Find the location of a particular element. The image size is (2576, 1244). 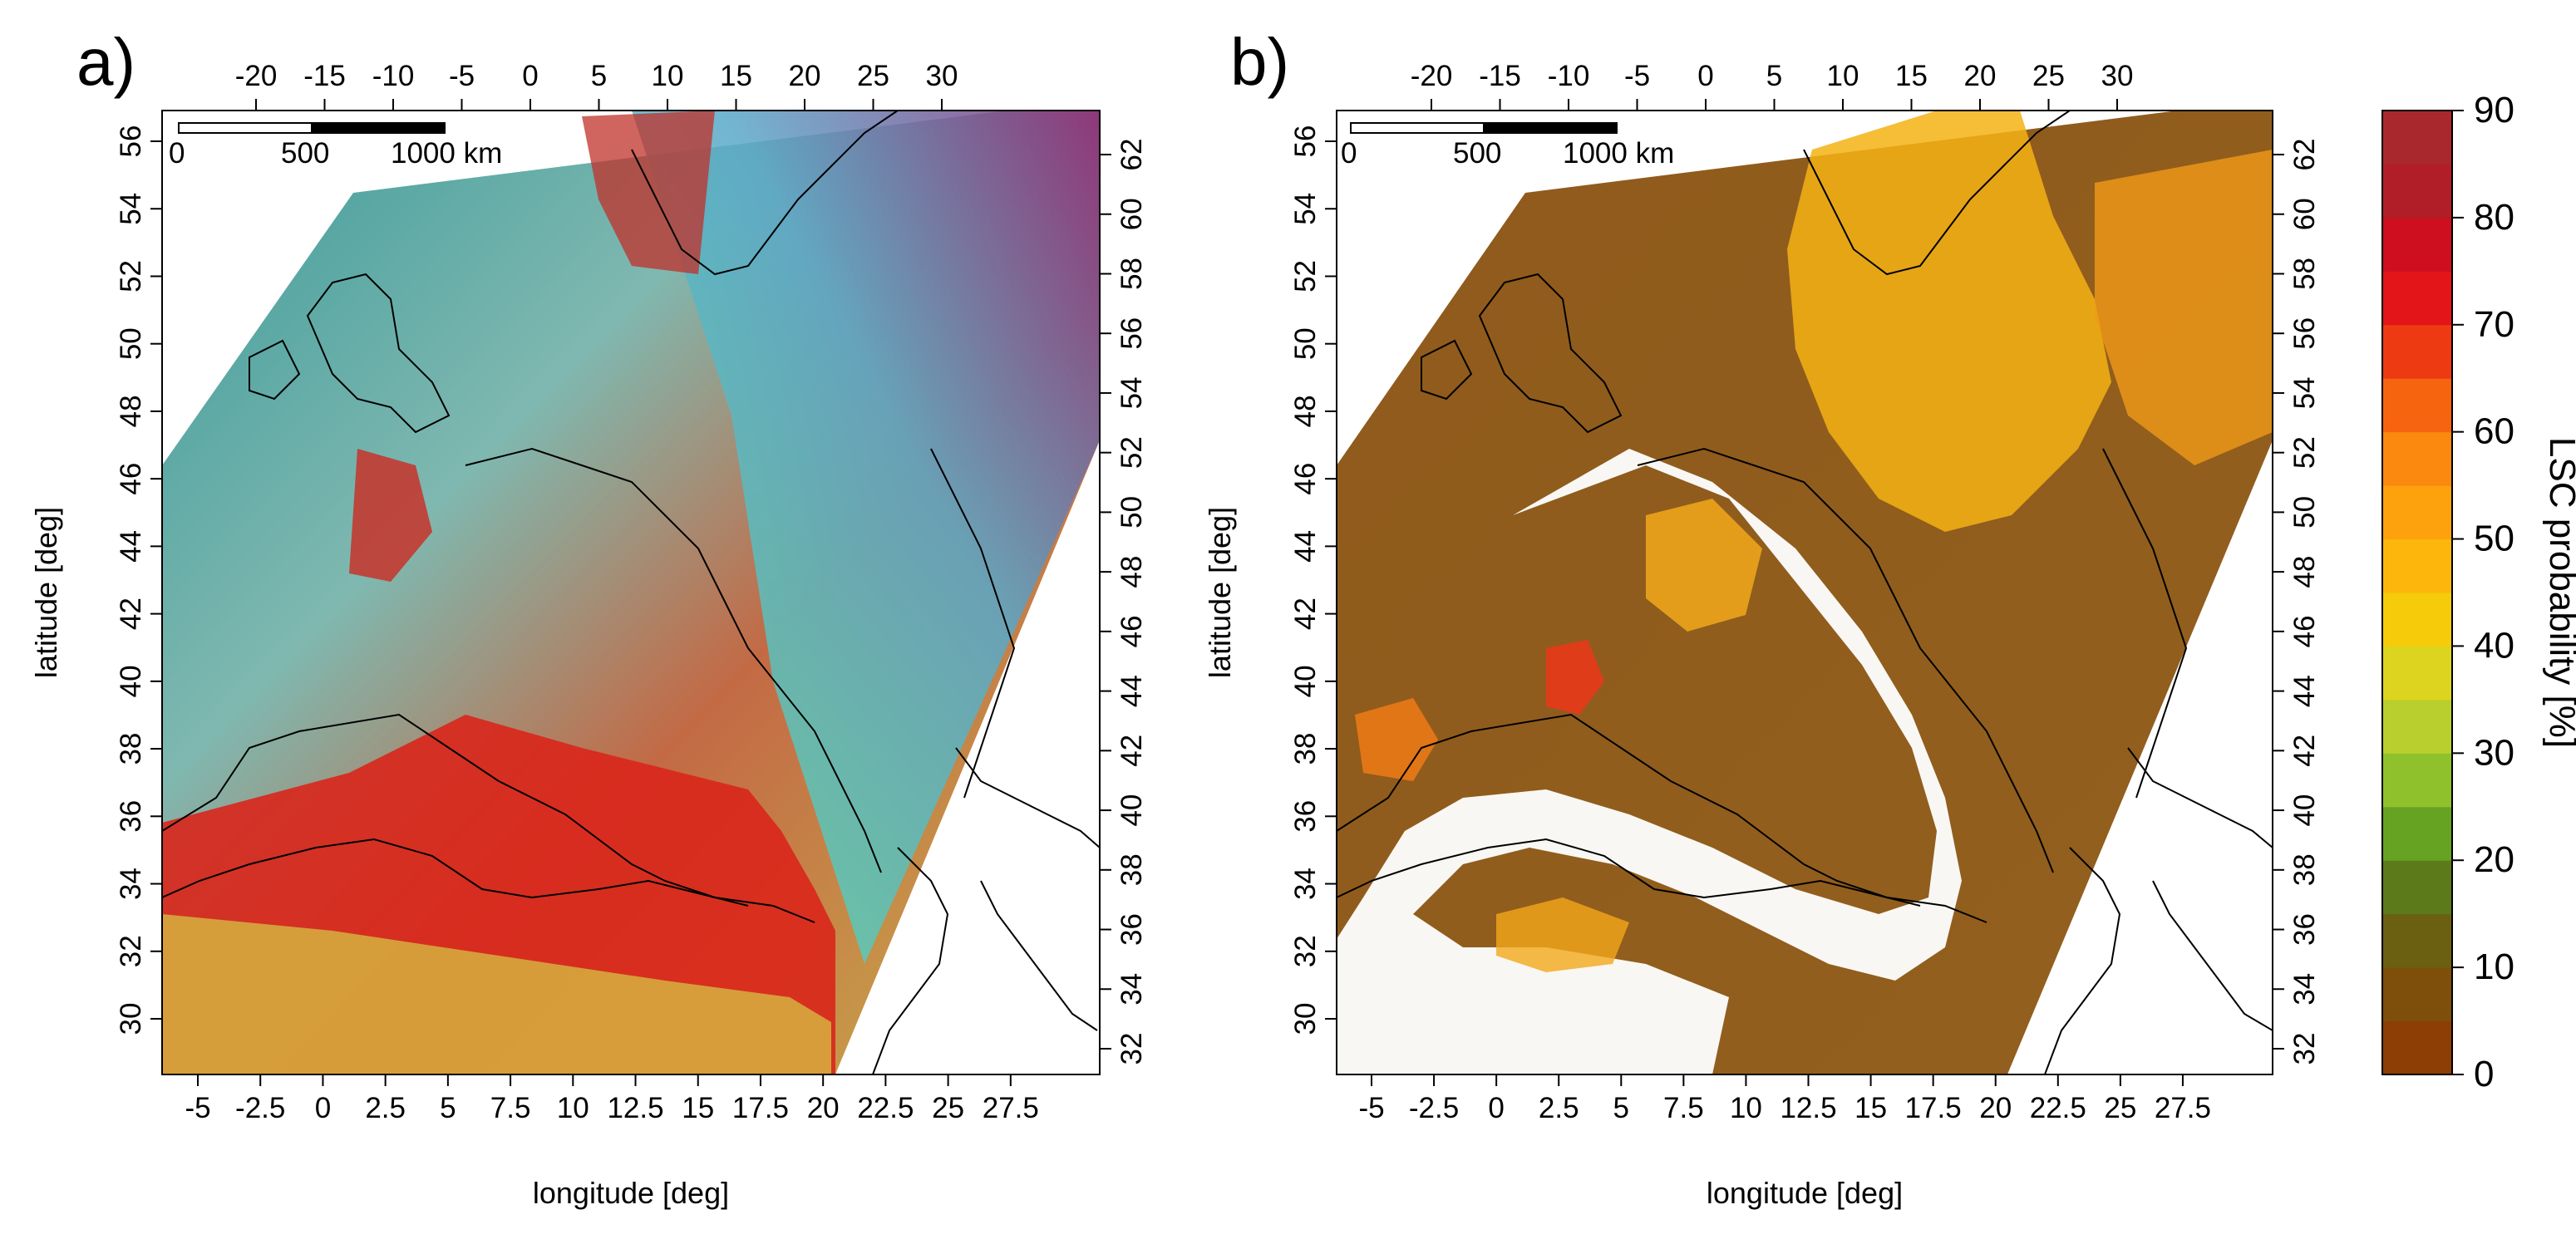

right-tick-label: 56 is located at coordinates (1132, 333).